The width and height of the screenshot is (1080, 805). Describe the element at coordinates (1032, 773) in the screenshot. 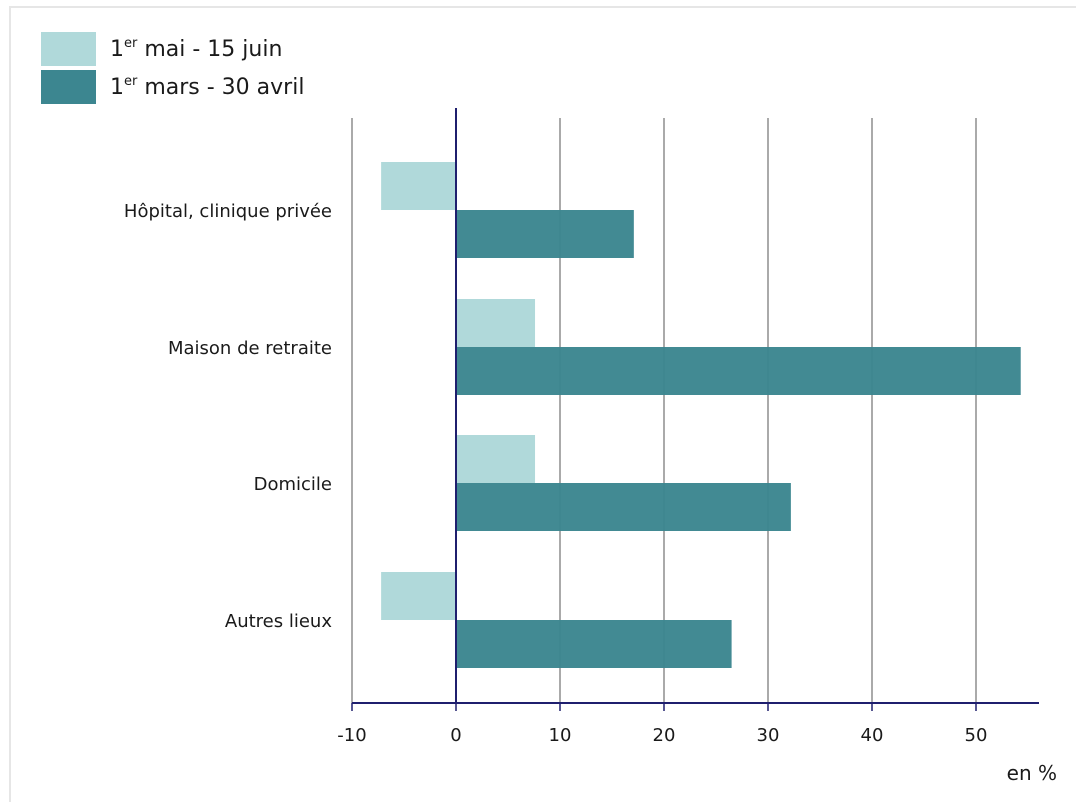

I see `unit-label: en %` at that location.